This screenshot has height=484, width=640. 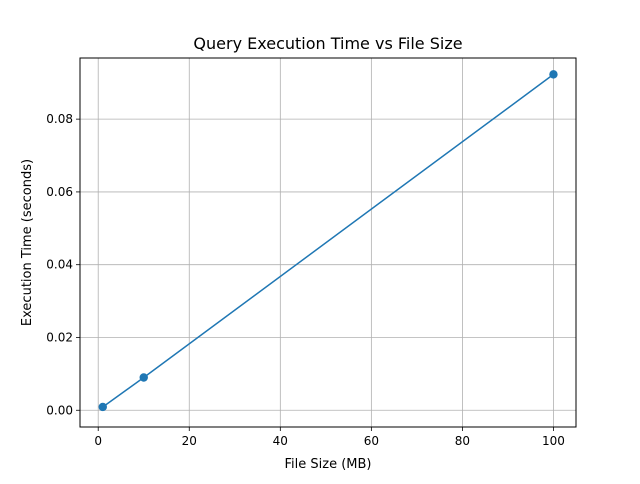 I want to click on y-tick-label: 0.02, so click(x=59, y=337).